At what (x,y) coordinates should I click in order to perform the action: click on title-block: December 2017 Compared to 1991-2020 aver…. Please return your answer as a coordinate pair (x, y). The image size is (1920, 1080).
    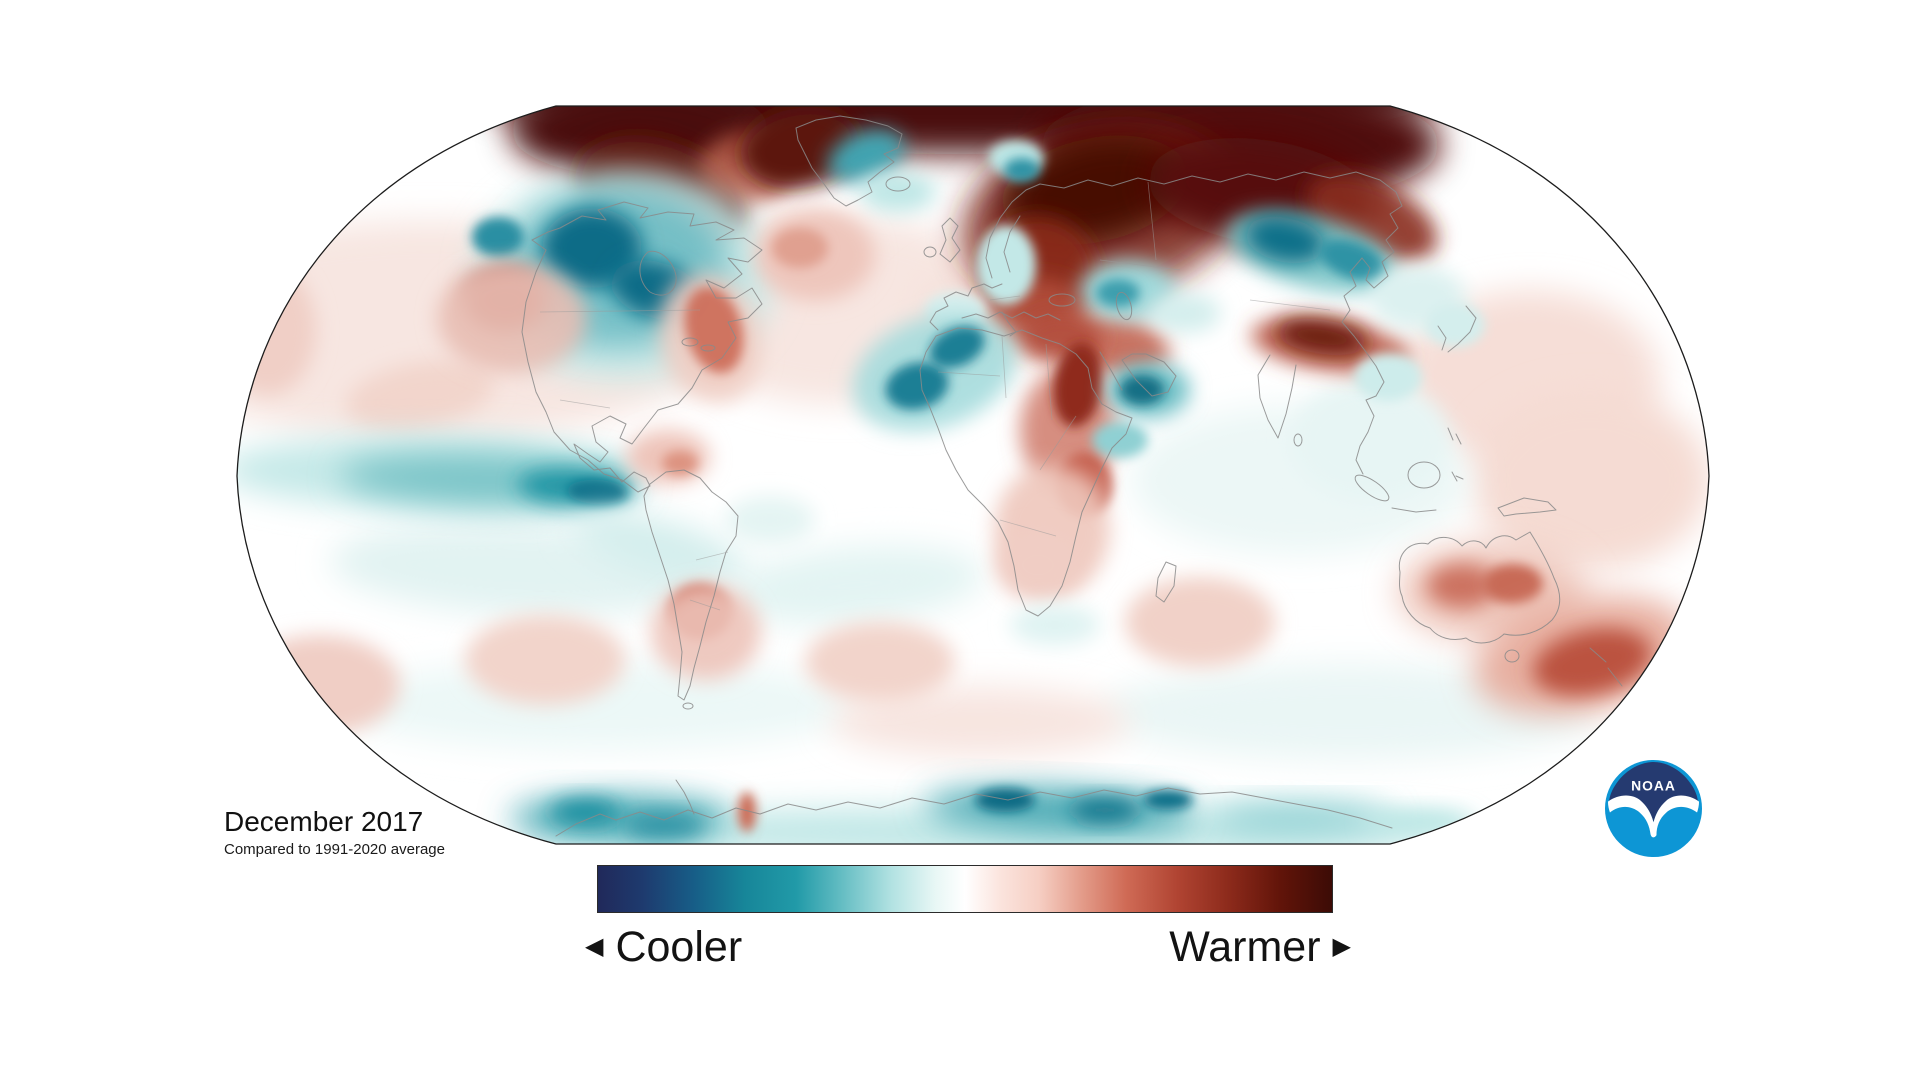
    Looking at the image, I should click on (334, 832).